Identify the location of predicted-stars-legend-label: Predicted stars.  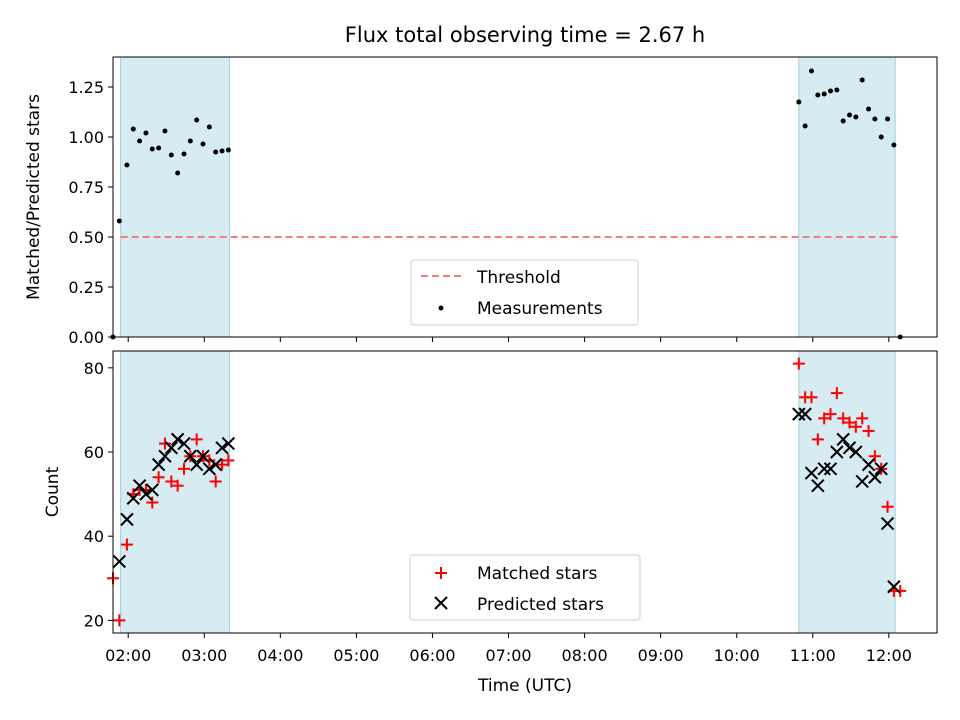
(540, 605).